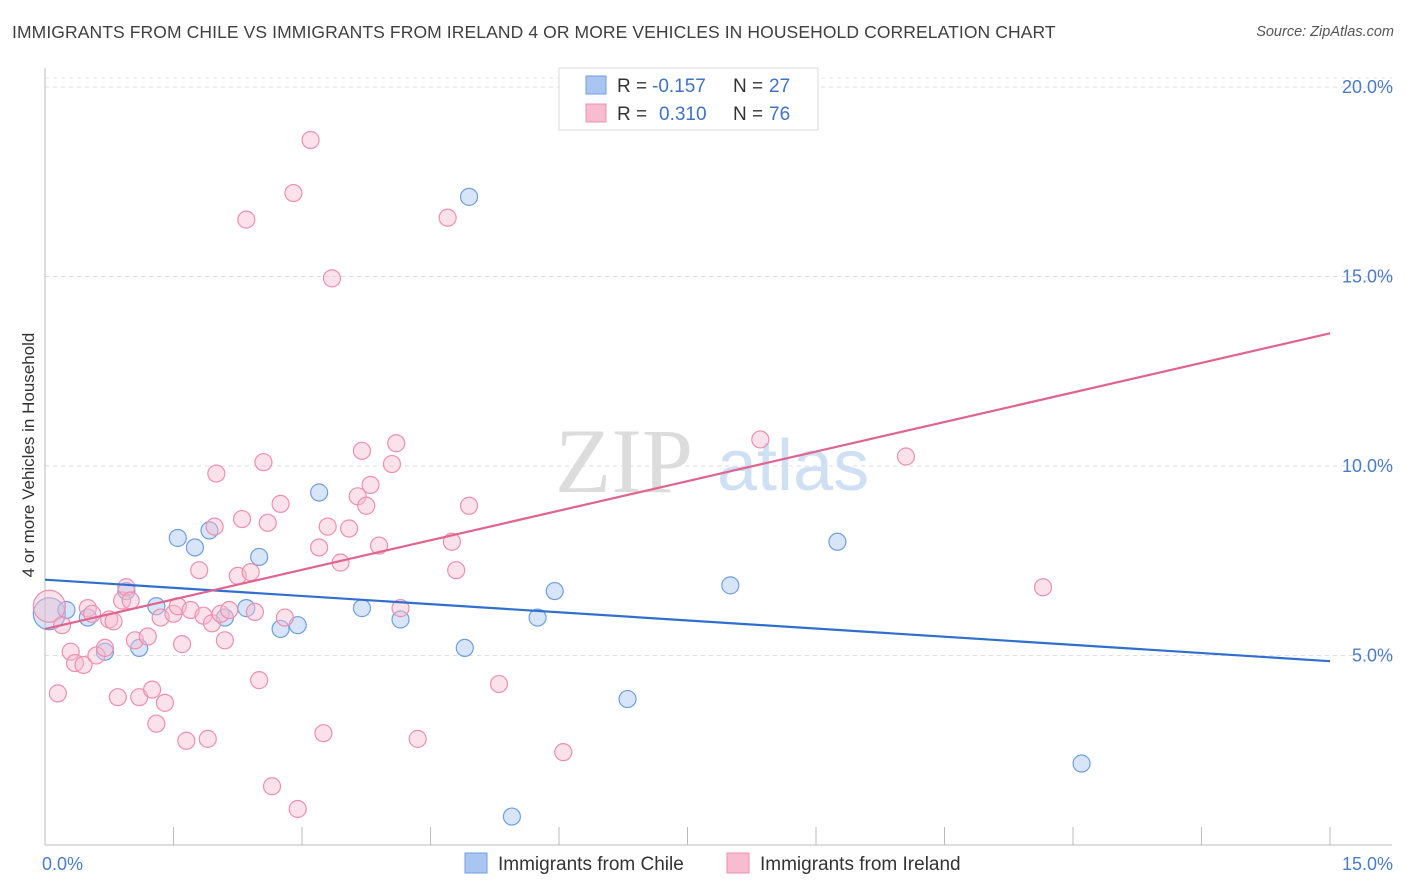  I want to click on legend-n-value-chile: 27, so click(779, 86).